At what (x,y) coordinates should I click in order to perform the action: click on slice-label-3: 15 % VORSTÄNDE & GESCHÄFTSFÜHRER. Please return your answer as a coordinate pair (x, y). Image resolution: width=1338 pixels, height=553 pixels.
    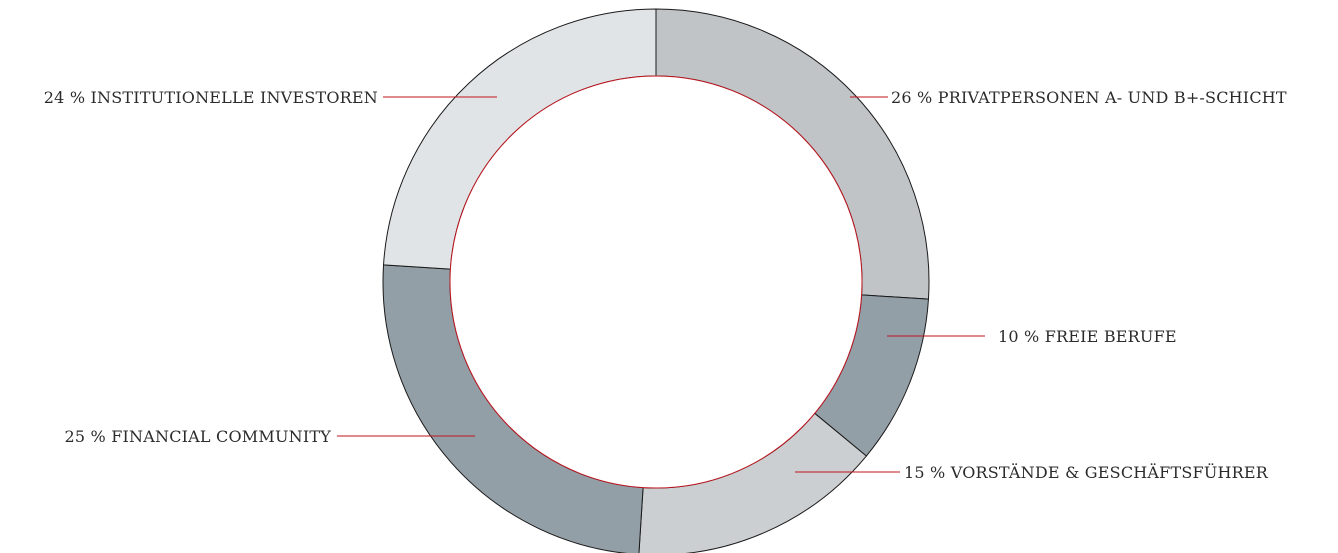
    Looking at the image, I should click on (1086, 472).